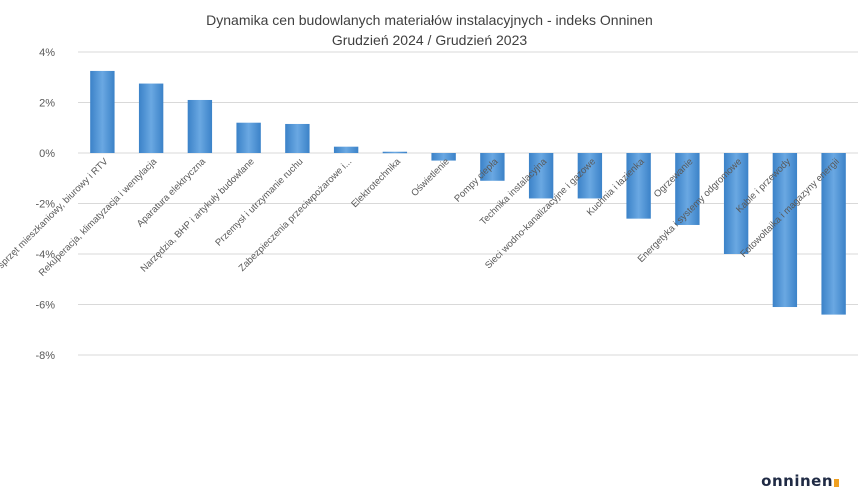 Image resolution: width=859 pixels, height=500 pixels. What do you see at coordinates (45, 356) in the screenshot?
I see `y-tick-label: -8%` at bounding box center [45, 356].